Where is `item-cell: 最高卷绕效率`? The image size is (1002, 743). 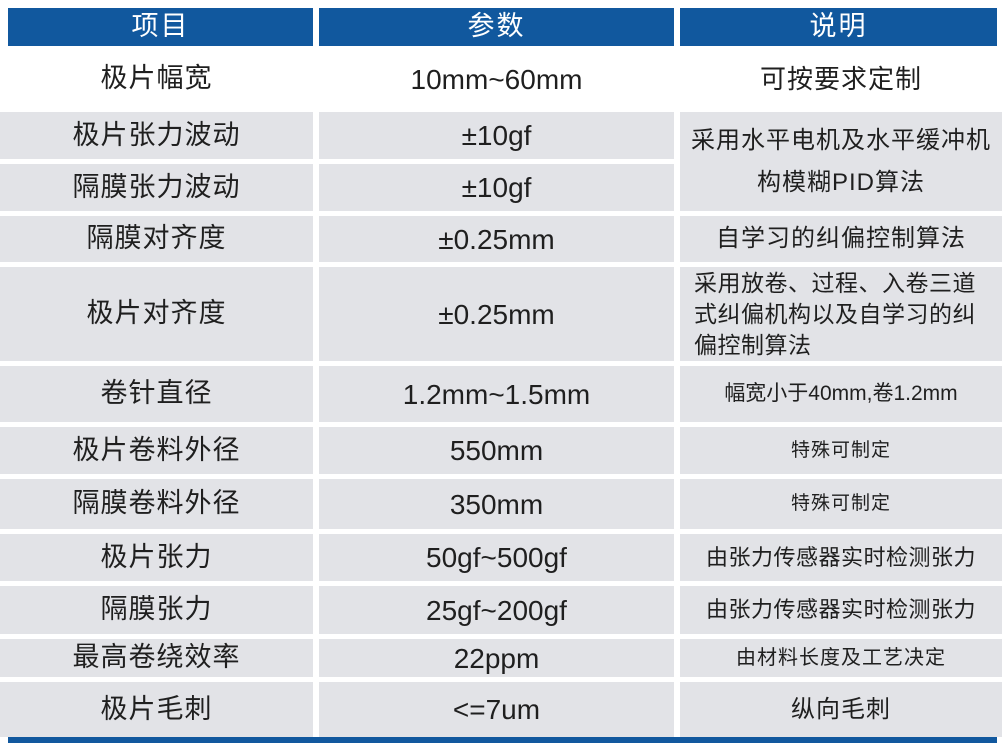
item-cell: 最高卷绕效率 is located at coordinates (156, 658).